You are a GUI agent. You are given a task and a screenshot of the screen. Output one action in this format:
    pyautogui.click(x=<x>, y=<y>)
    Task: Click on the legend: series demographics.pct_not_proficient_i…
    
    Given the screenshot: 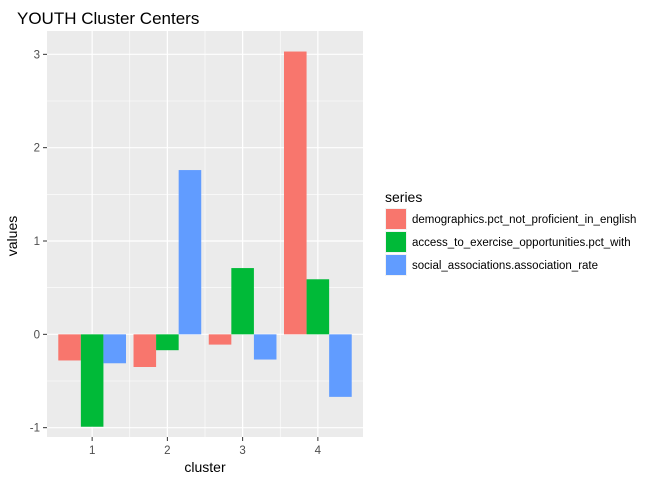 What is the action you would take?
    pyautogui.click(x=510, y=232)
    